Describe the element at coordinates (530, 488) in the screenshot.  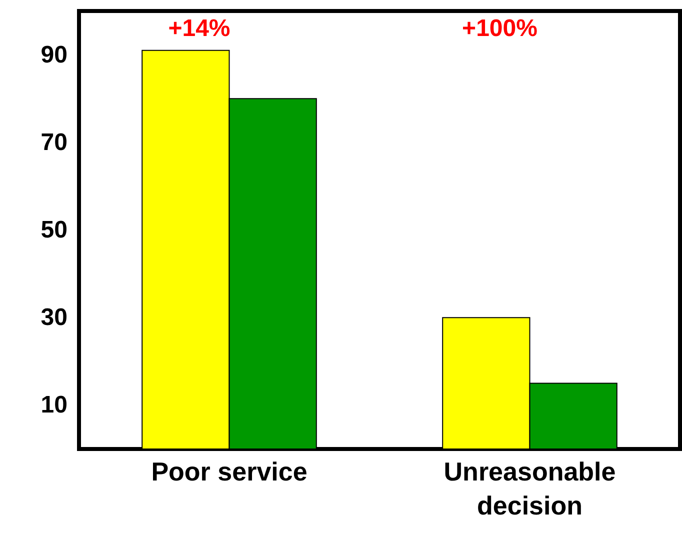
I see `x-tick-label: Unreasonable decision` at that location.